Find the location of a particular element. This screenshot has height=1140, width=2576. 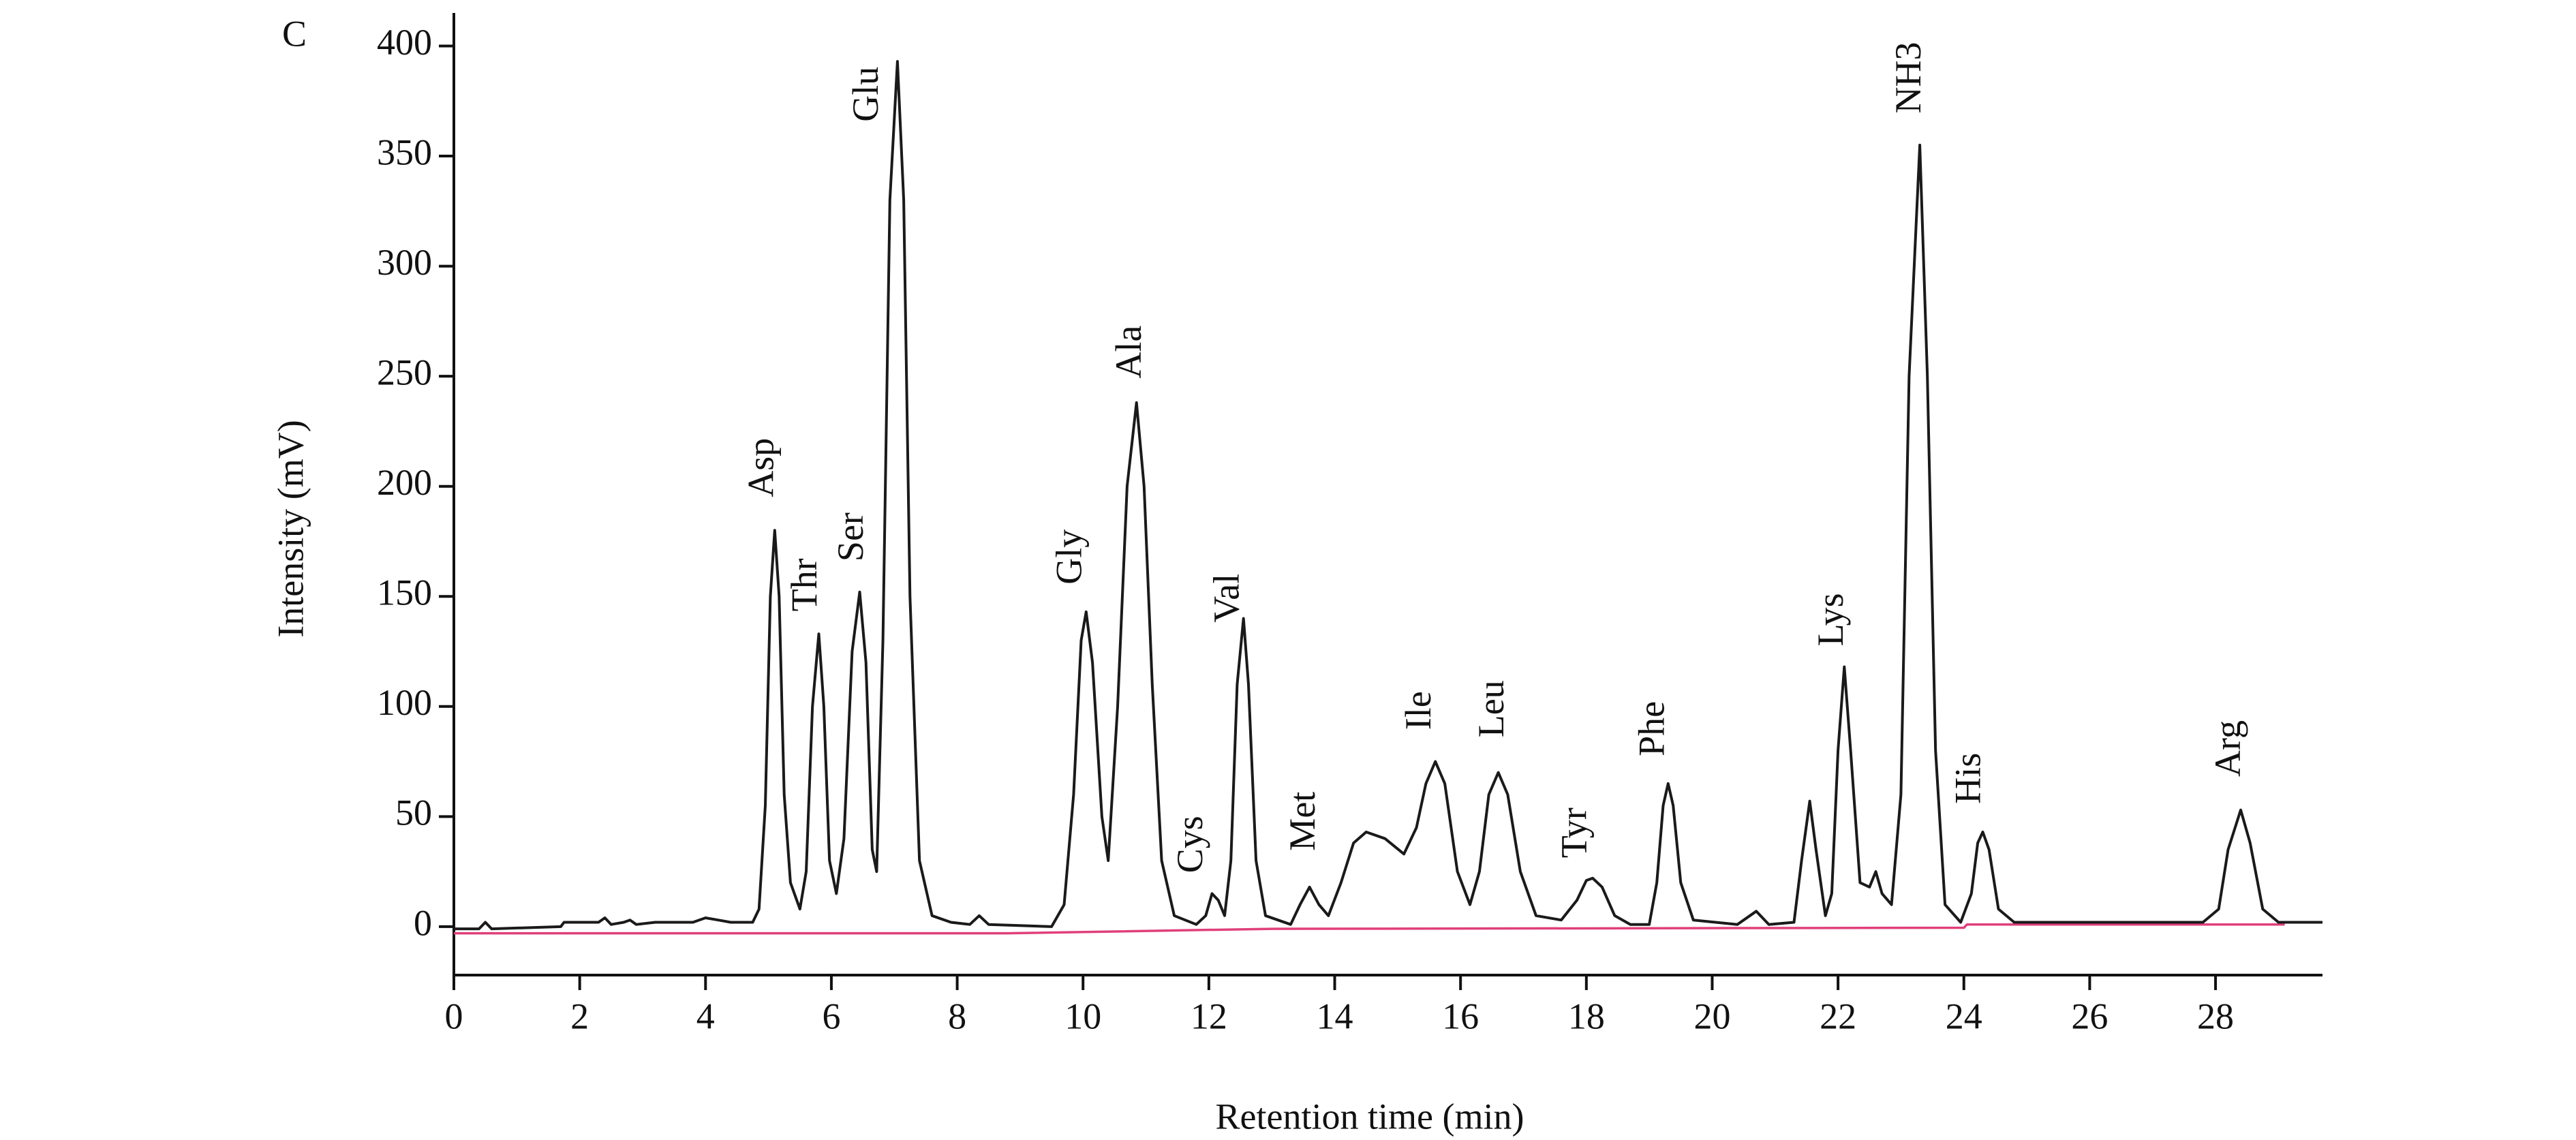

peak-label: Phe is located at coordinates (1651, 729).